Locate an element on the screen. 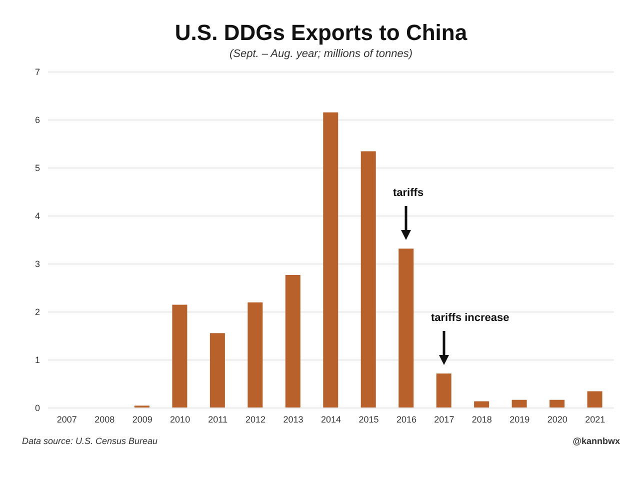  y-tick-label: 5 is located at coordinates (37, 168).